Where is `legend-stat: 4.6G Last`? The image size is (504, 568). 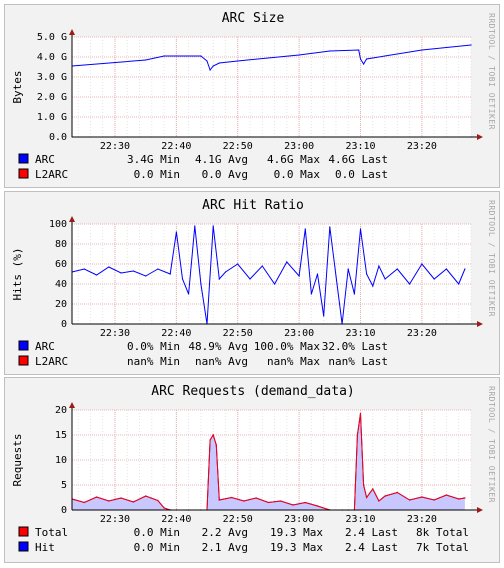
legend-stat: 4.6G Last is located at coordinates (358, 159).